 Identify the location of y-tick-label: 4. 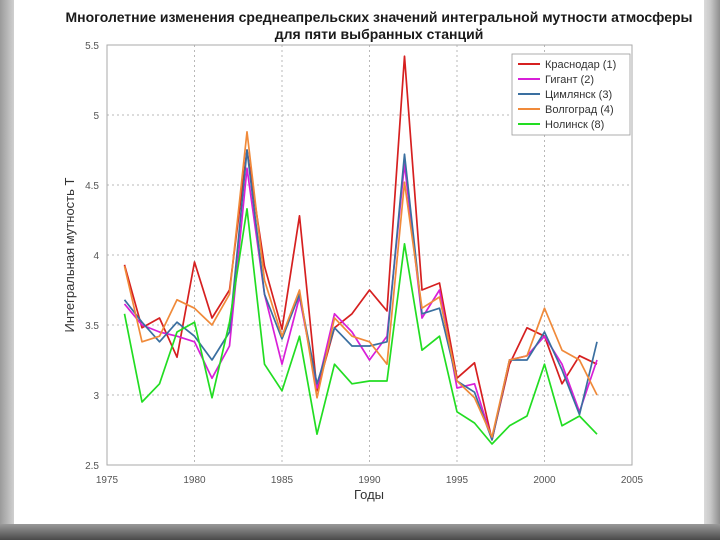
(96, 256).